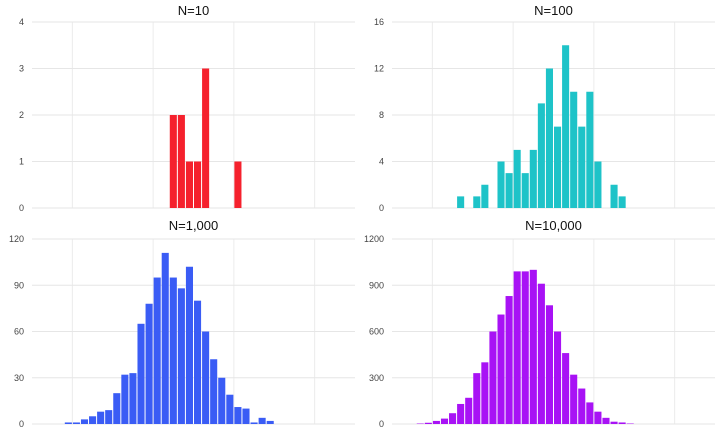 The height and width of the screenshot is (432, 720). I want to click on panel-title: N=100, so click(553, 10).